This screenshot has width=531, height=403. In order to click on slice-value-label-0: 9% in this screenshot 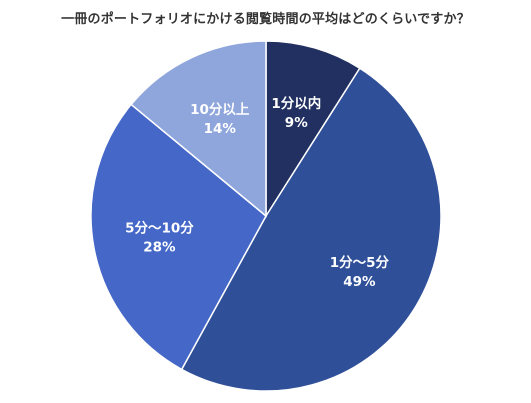, I will do `click(296, 123)`.